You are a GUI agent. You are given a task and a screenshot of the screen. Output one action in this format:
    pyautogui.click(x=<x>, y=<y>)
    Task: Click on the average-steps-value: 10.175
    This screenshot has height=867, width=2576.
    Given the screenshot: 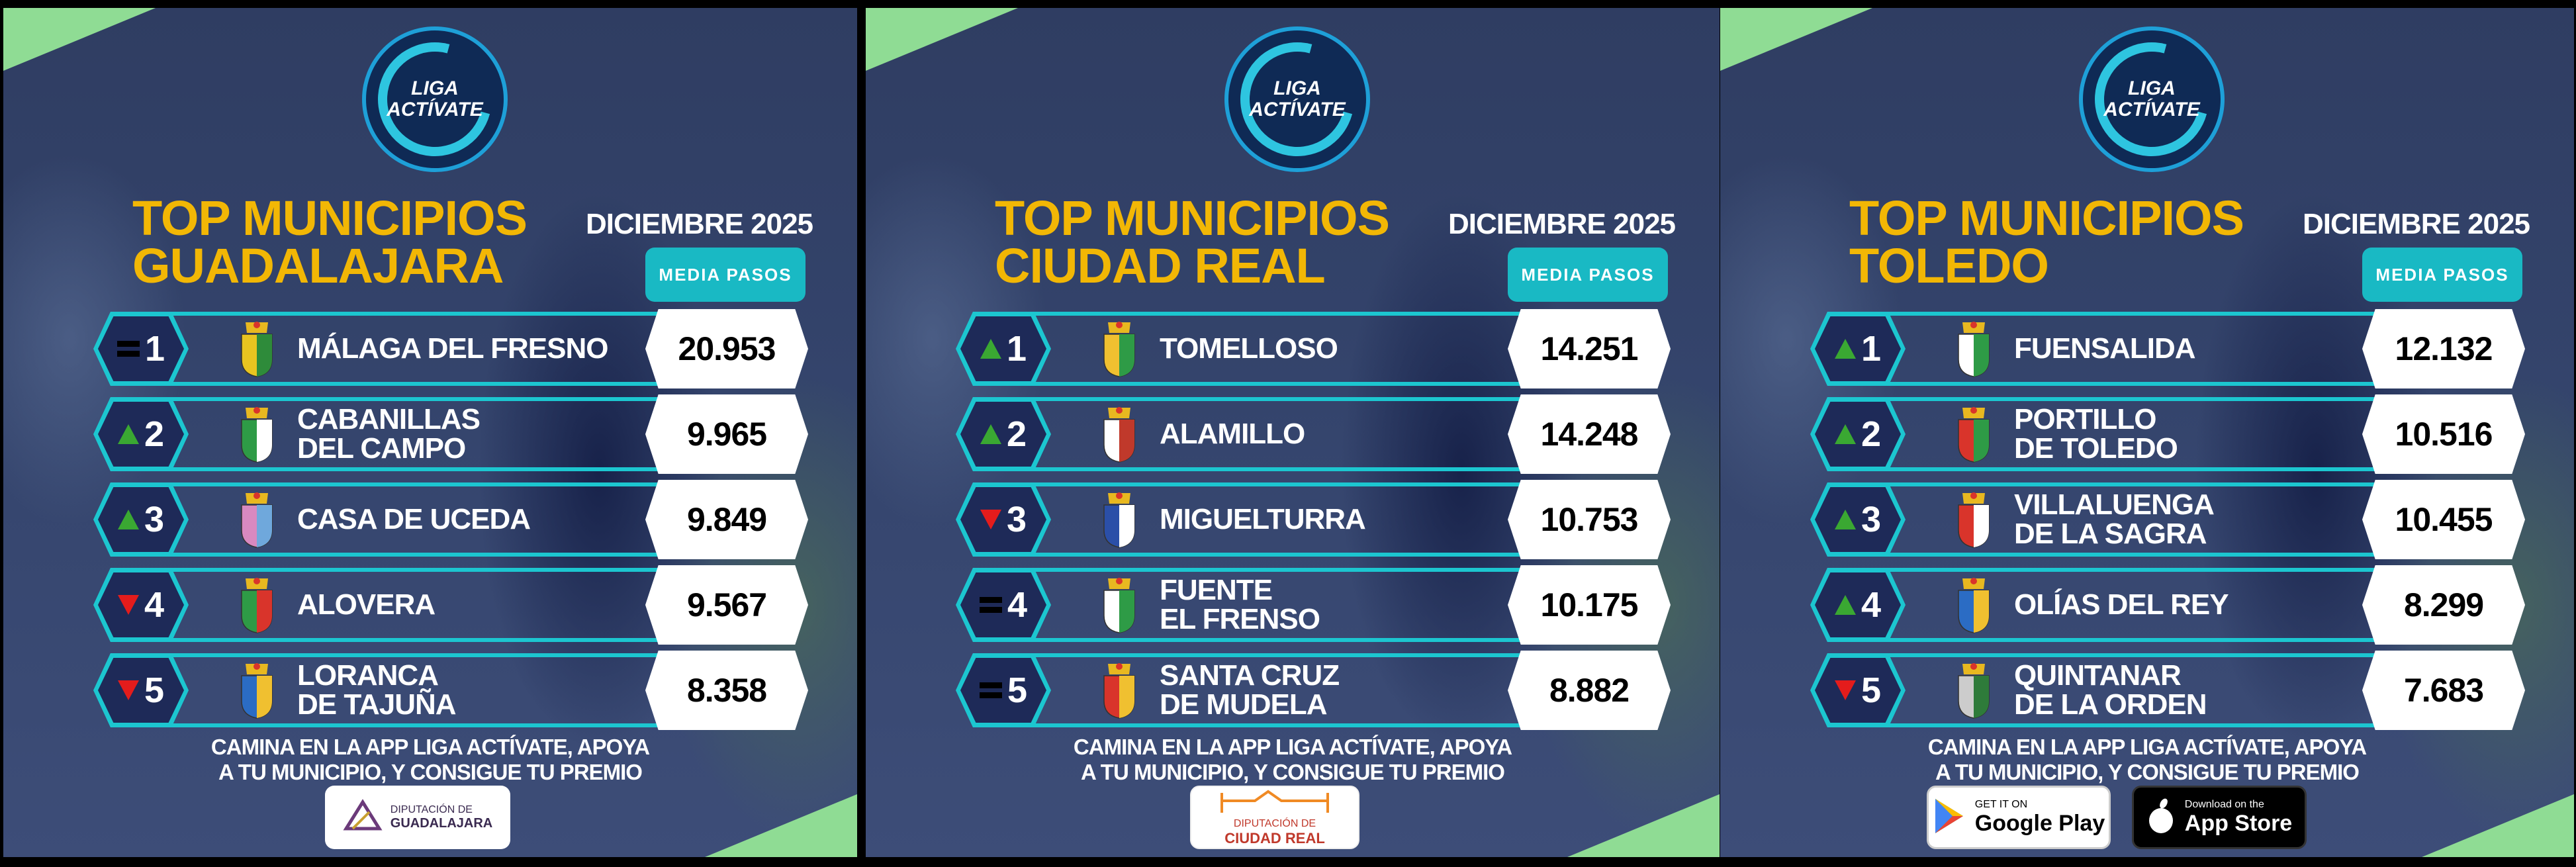 What is the action you would take?
    pyautogui.click(x=1589, y=605)
    